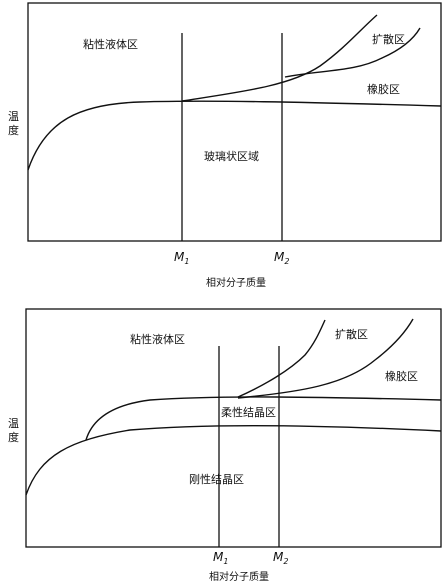 The width and height of the screenshot is (445, 588). What do you see at coordinates (248, 412) in the screenshot?
I see `diagram-2-flexible-crystal-label: 柔性结晶区` at bounding box center [248, 412].